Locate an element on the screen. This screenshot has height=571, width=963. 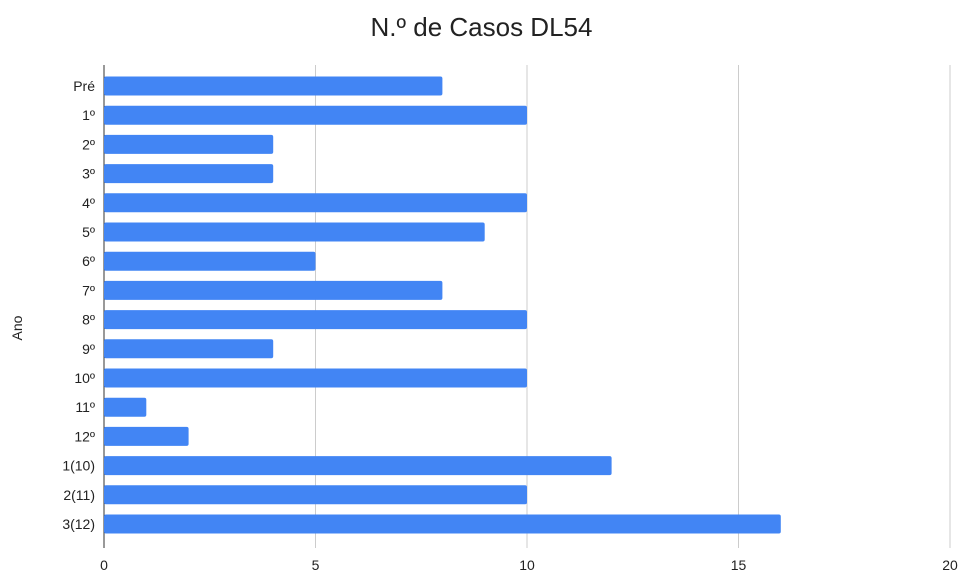
category-label-7: 7º is located at coordinates (88, 290).